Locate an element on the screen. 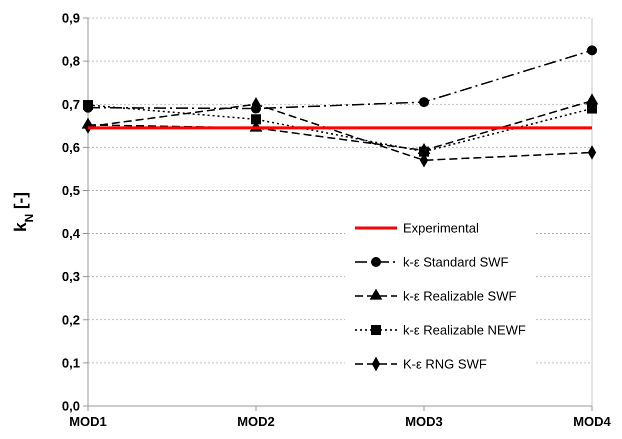  y-tick-label: 0,4 is located at coordinates (71, 234).